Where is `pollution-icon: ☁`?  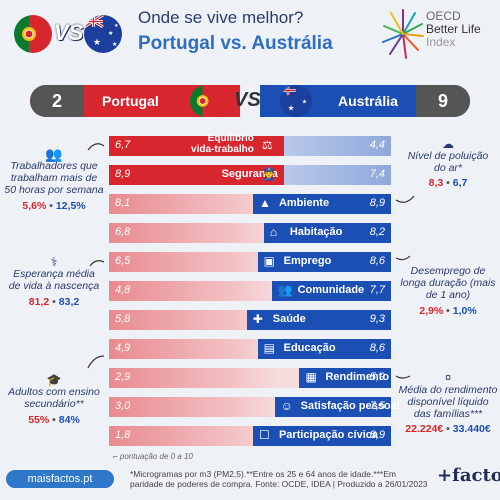 pollution-icon: ☁ is located at coordinates (448, 144).